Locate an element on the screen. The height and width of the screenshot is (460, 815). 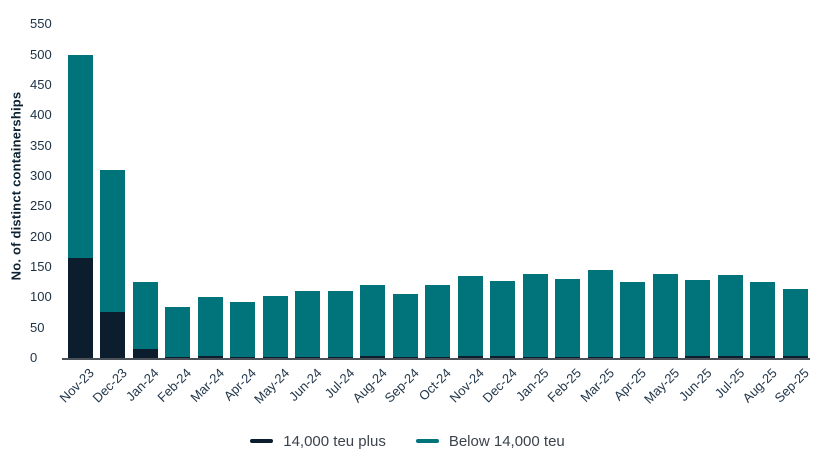
x-tick-label-mar-25: Mar-25 is located at coordinates (597, 385).